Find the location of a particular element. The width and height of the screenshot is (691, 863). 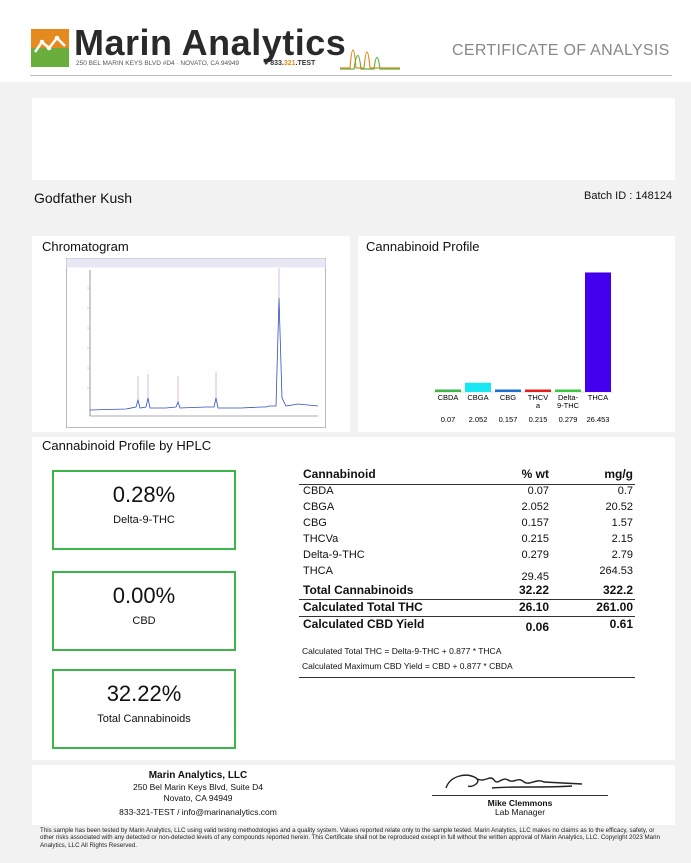

summary-value: 0.28% is located at coordinates (144, 494).